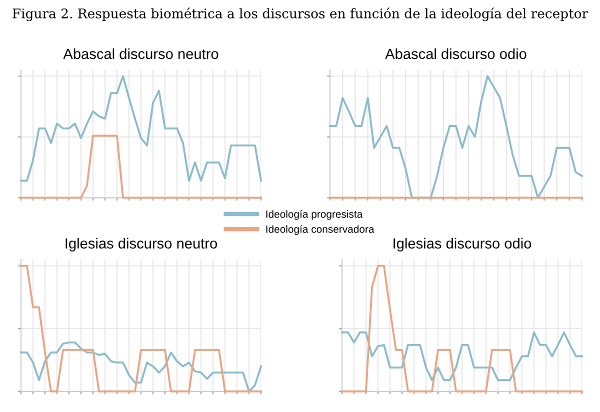  Describe the element at coordinates (140, 54) in the screenshot. I see `chart-title: Abascal discurso neutro` at that location.